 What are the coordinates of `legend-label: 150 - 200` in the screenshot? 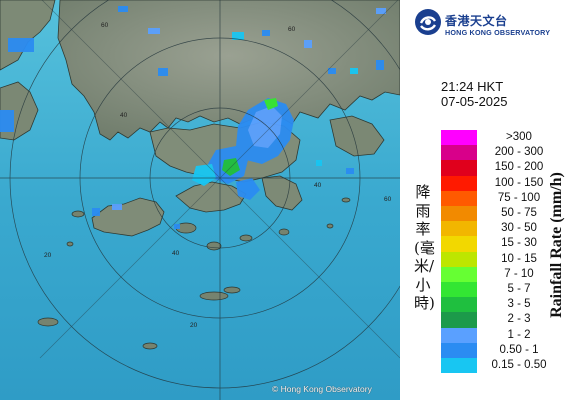 It's located at (519, 167).